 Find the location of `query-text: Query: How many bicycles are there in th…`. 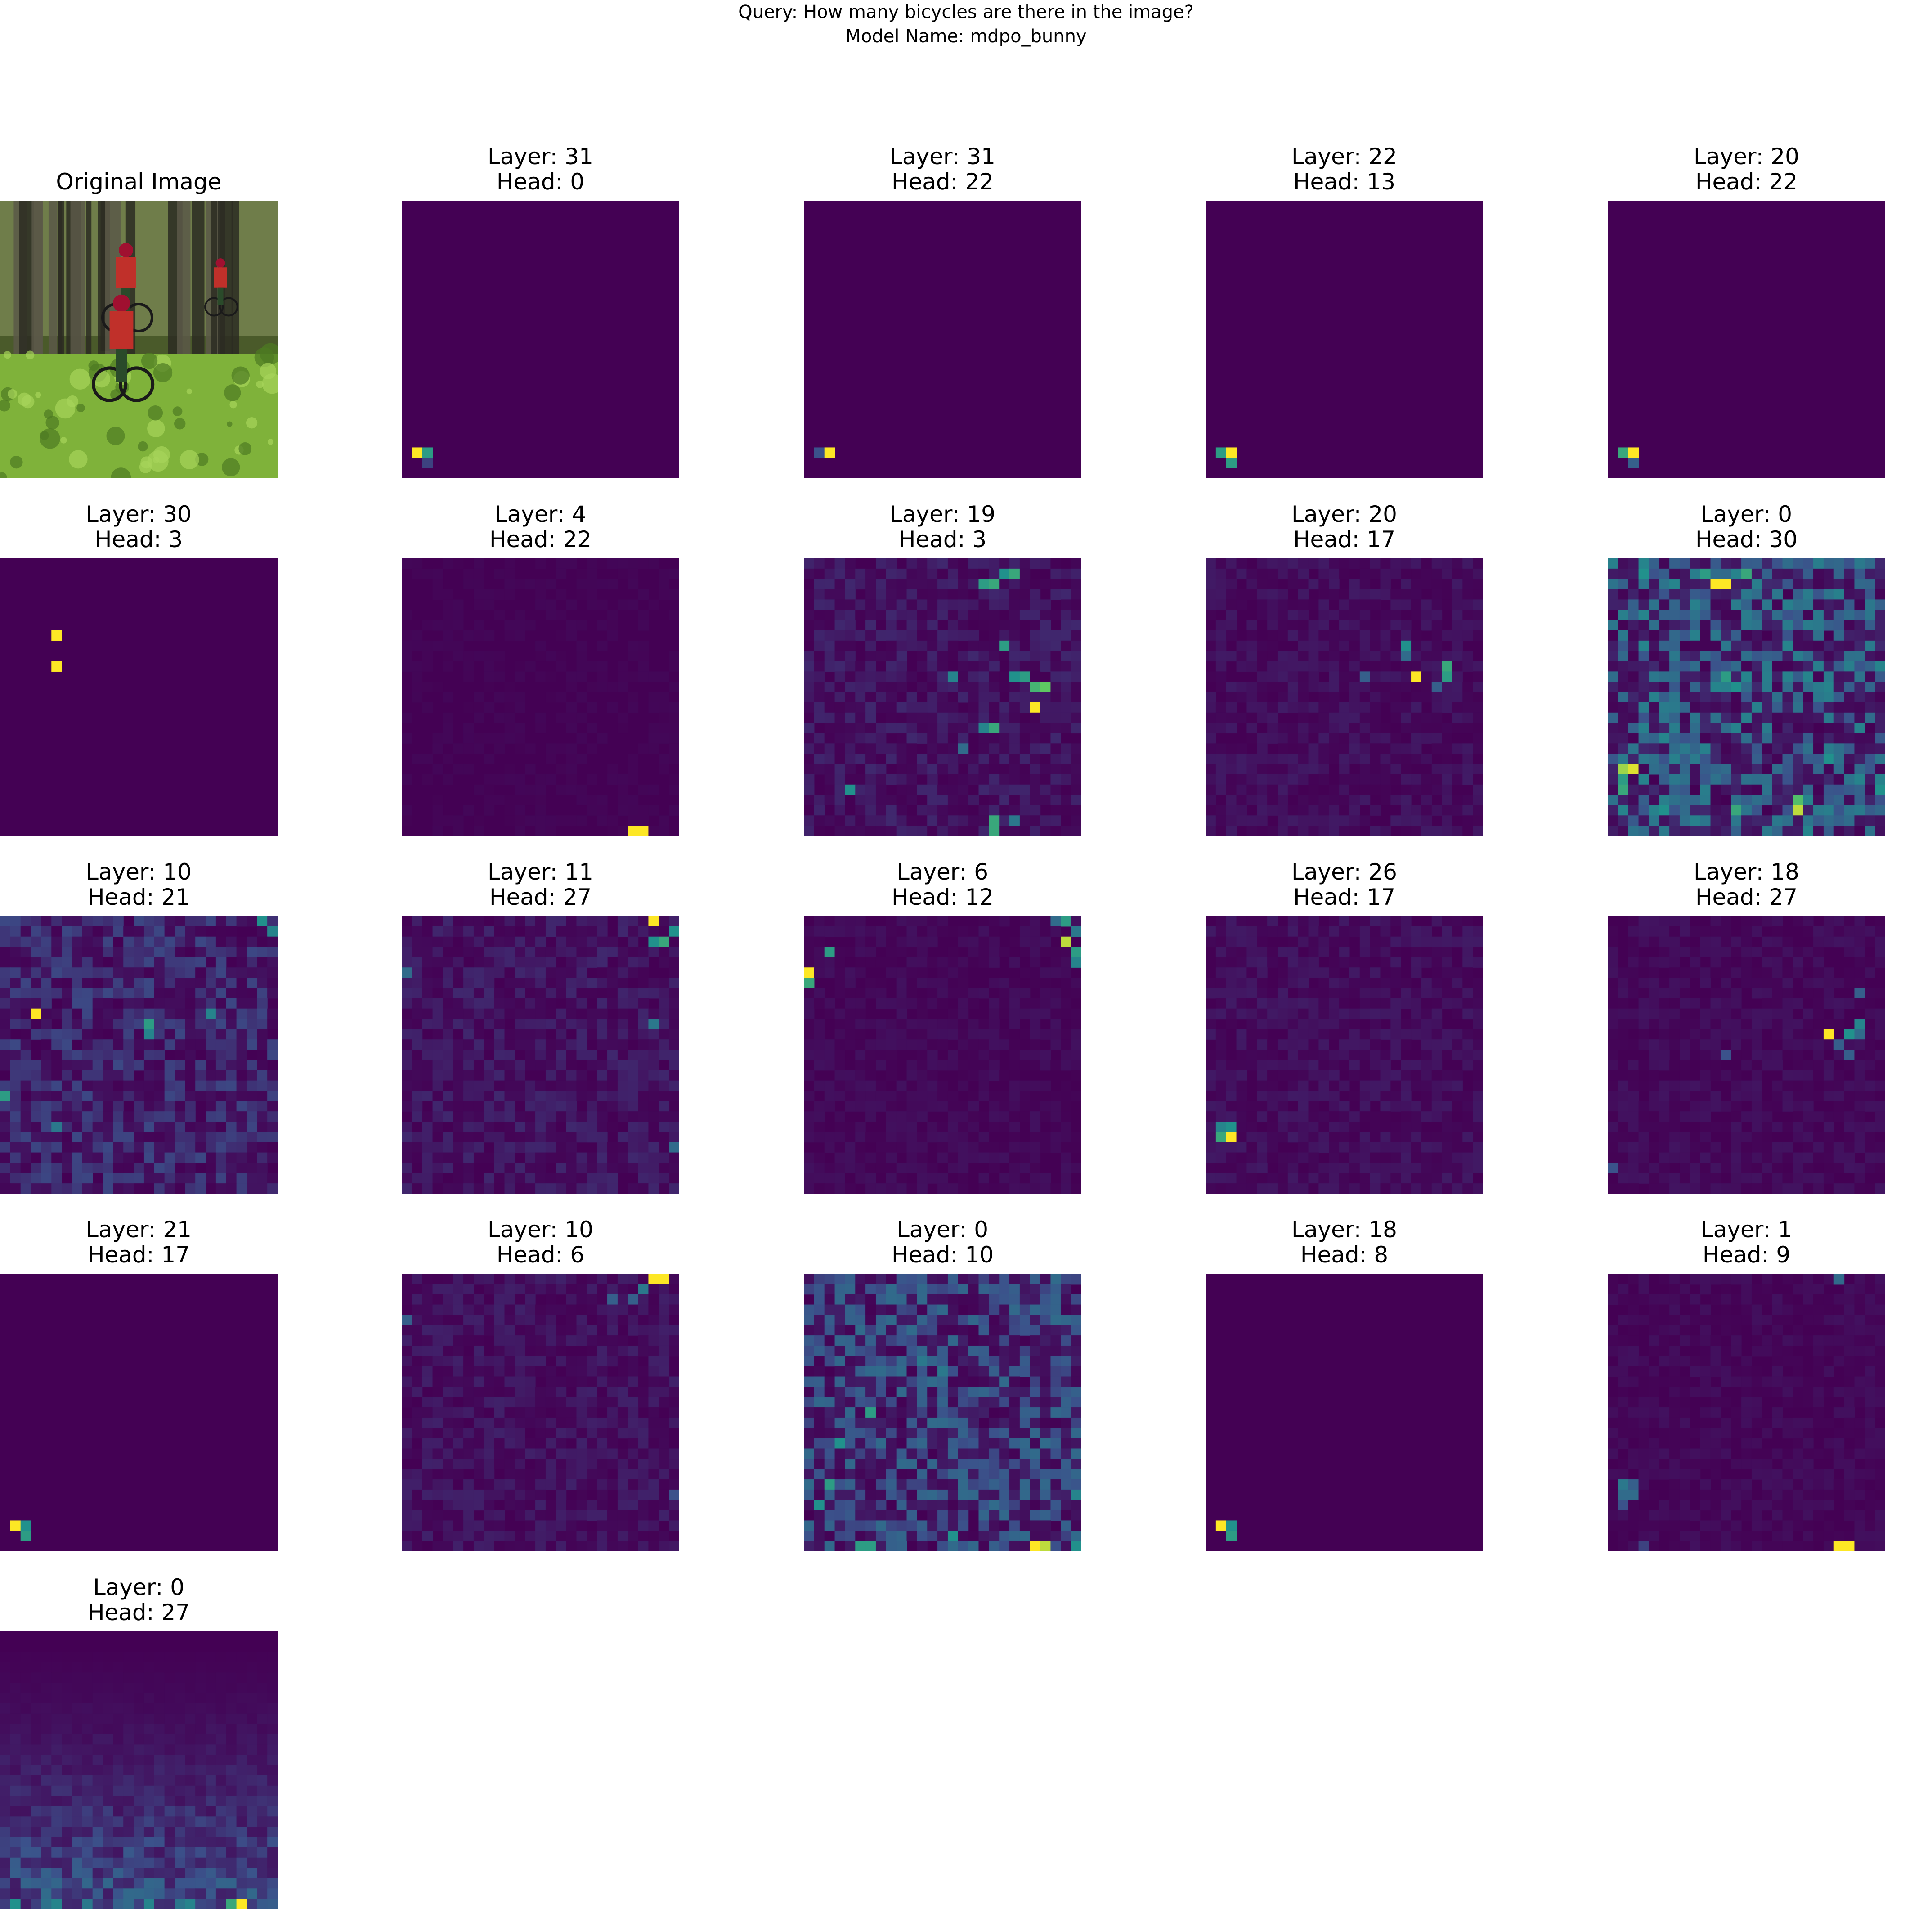

query-text: Query: How many bicycles are there in th… is located at coordinates (966, 12).